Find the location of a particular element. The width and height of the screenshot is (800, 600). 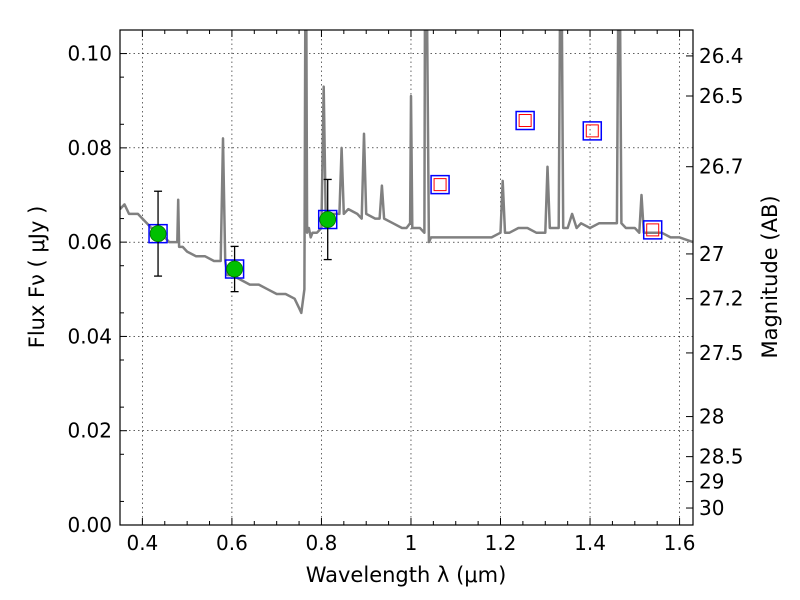

y-tick-label: 0.02 is located at coordinates (89, 431).